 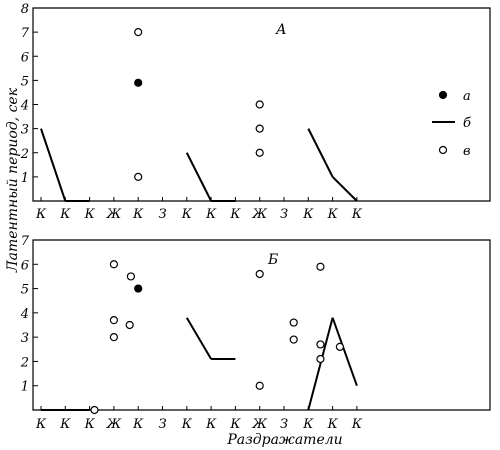 What do you see at coordinates (25, 9) in the screenshot?
I see `y-tick-label: 8` at bounding box center [25, 9].